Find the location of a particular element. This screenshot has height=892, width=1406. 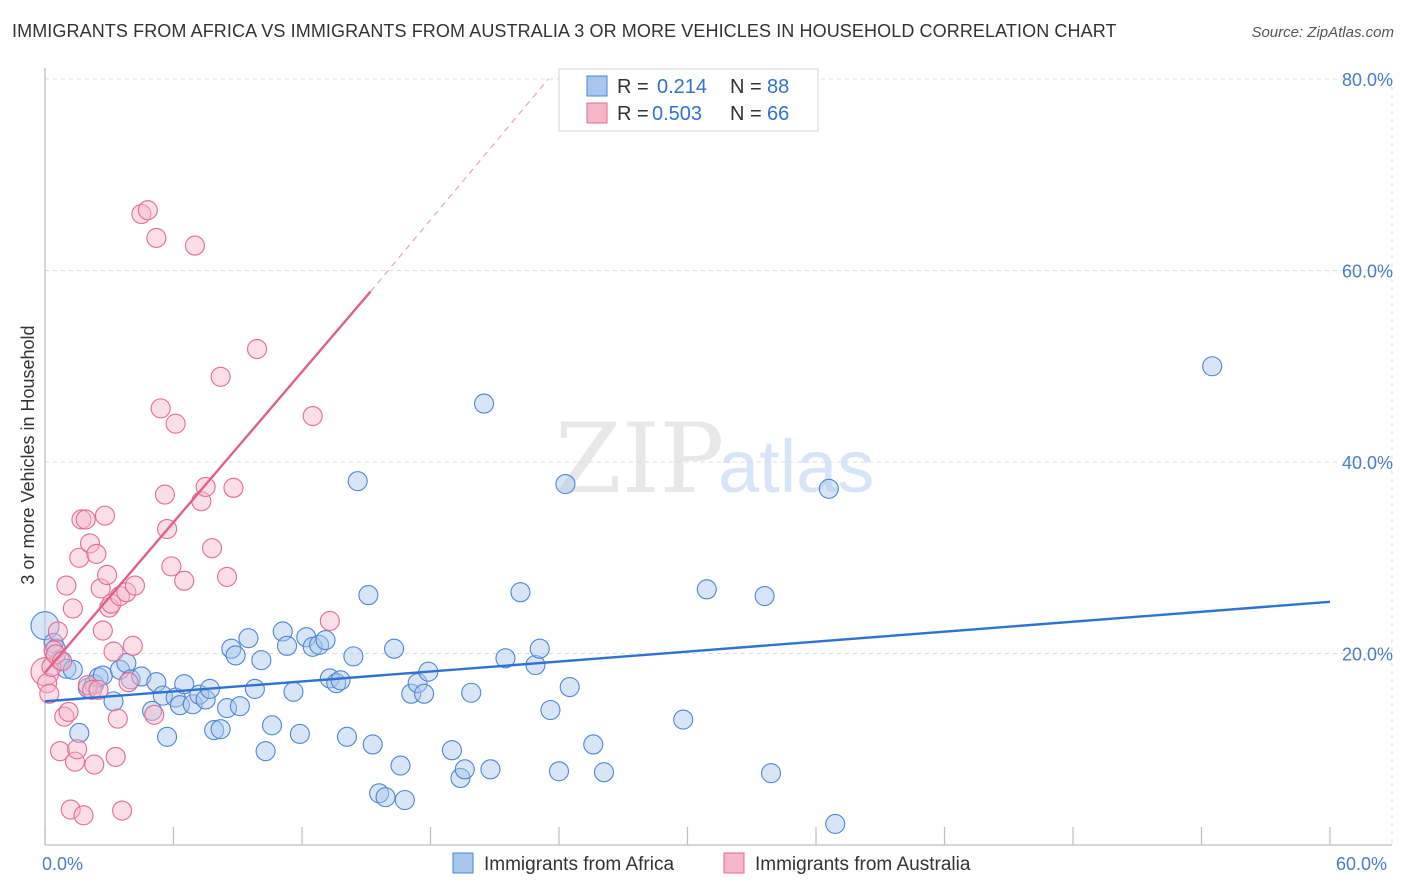

y-tick-label-80: 80.0% is located at coordinates (1367, 80).